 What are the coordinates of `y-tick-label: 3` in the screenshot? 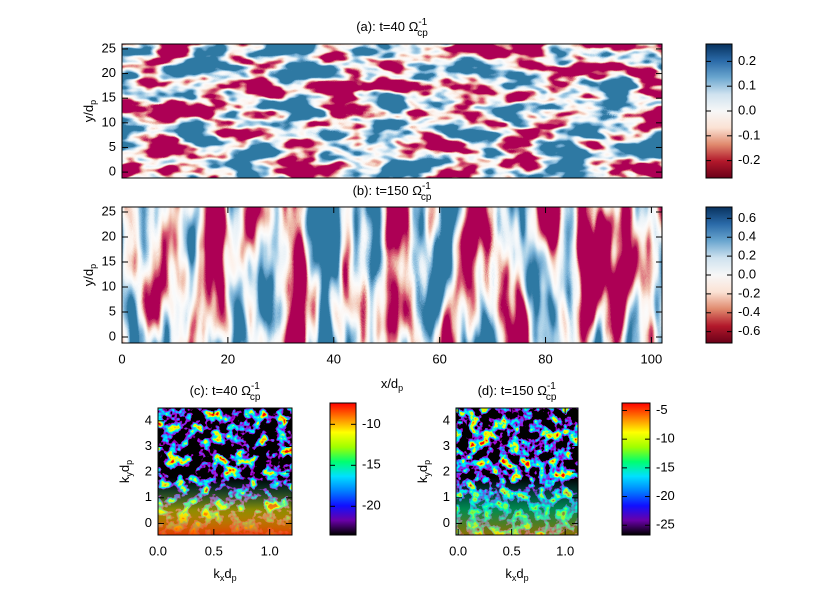 It's located at (148, 445).